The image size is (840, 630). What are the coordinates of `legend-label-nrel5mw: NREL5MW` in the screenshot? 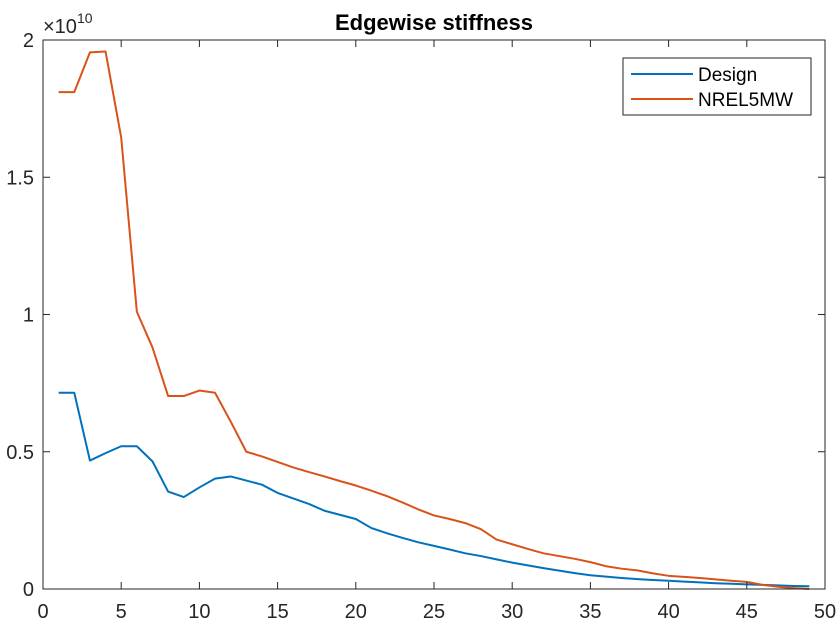 It's located at (745, 100).